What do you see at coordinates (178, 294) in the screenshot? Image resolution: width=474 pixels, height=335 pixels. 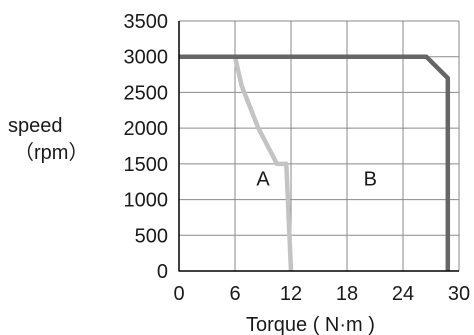 I see `x-tick-label: 0` at bounding box center [178, 294].